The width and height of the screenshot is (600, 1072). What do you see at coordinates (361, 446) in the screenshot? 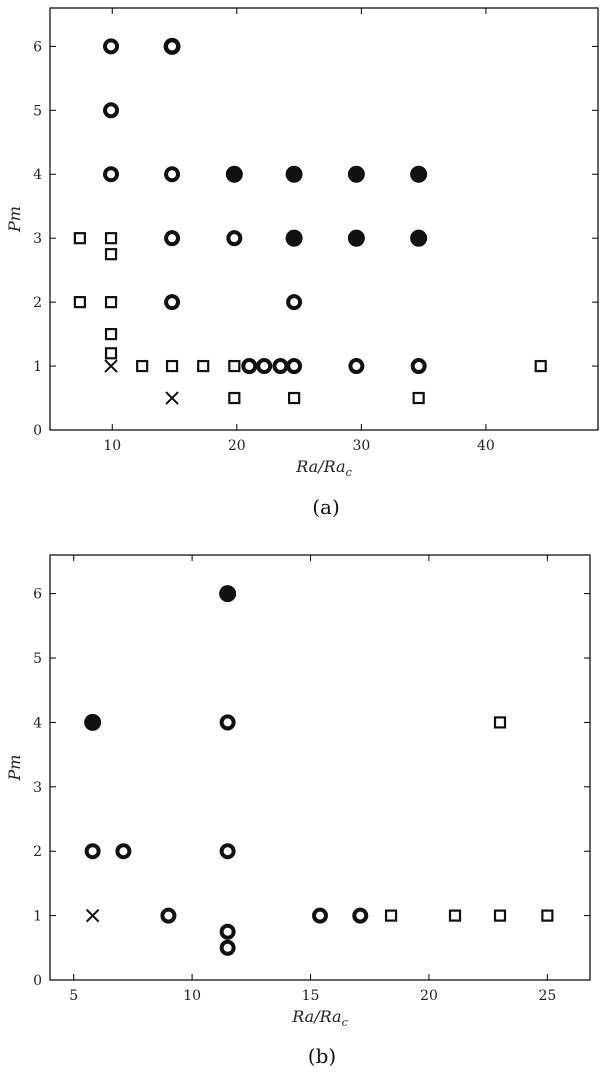
I see `x-tick-label: 30` at bounding box center [361, 446].